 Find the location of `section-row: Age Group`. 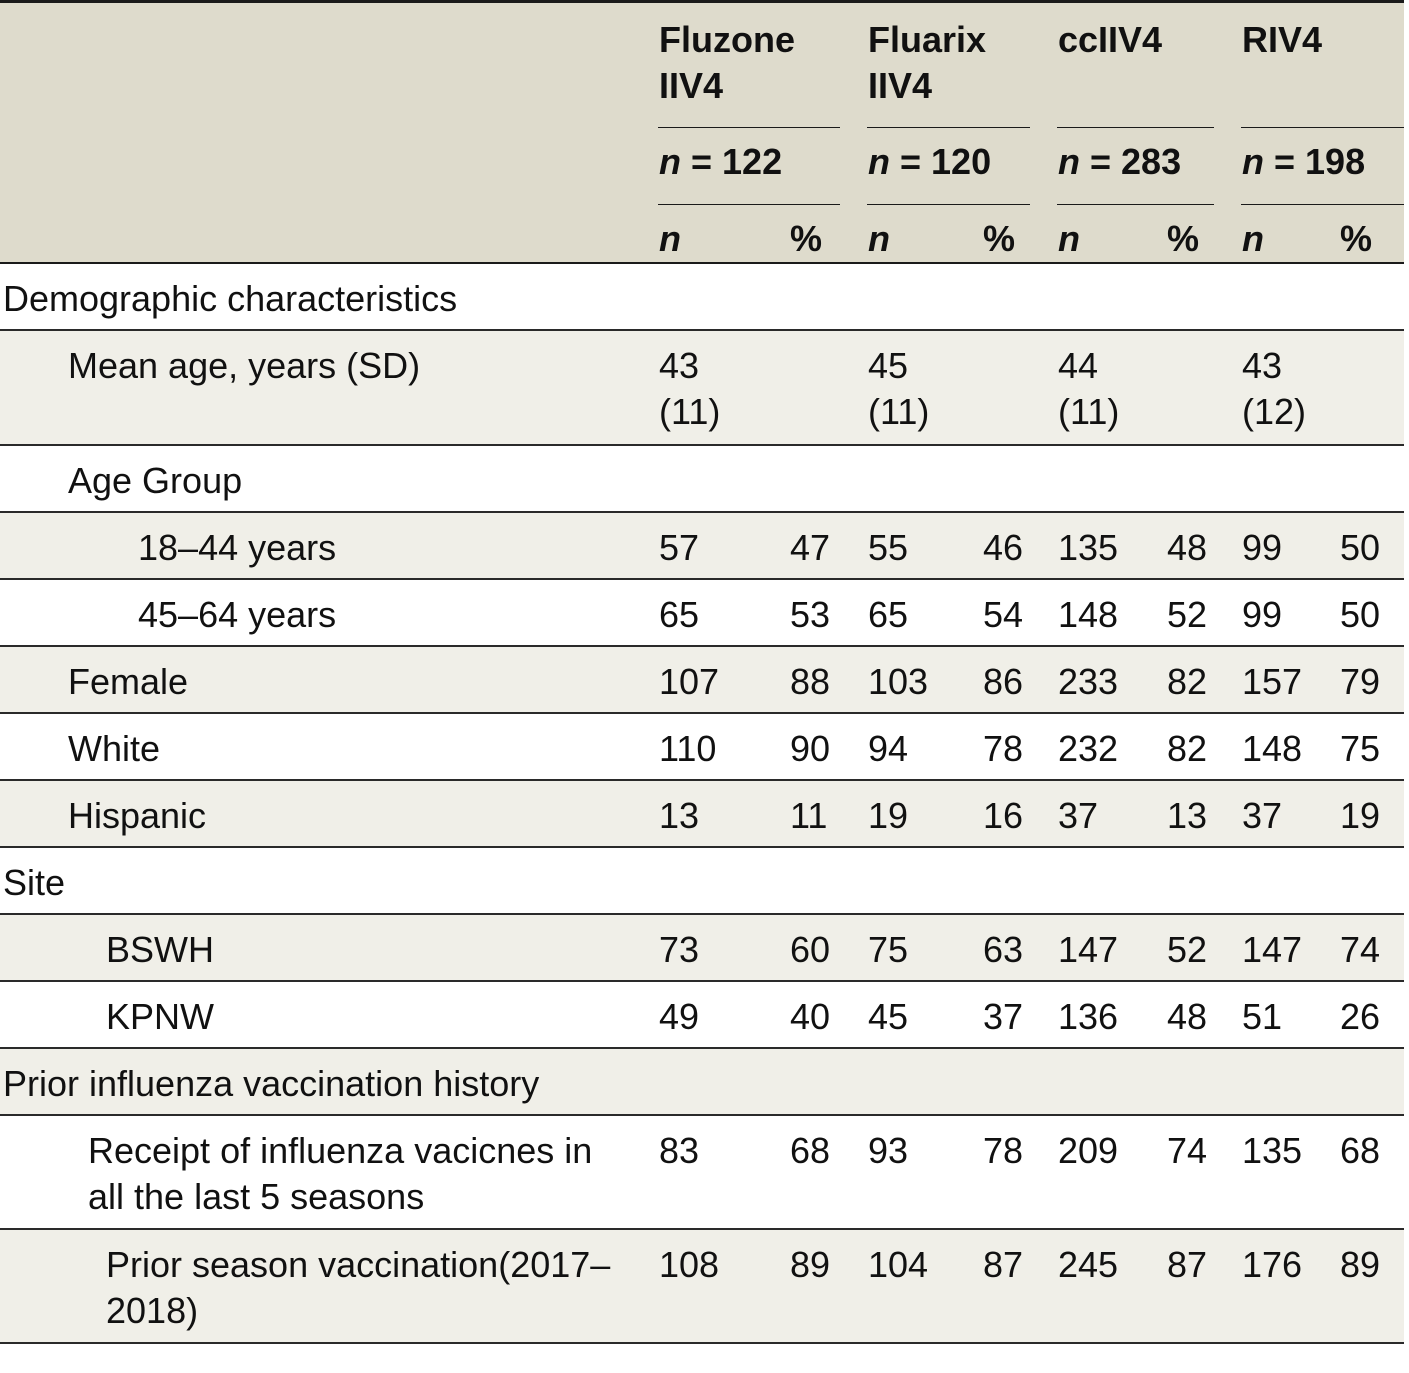

section-row: Age Group is located at coordinates (702, 479).